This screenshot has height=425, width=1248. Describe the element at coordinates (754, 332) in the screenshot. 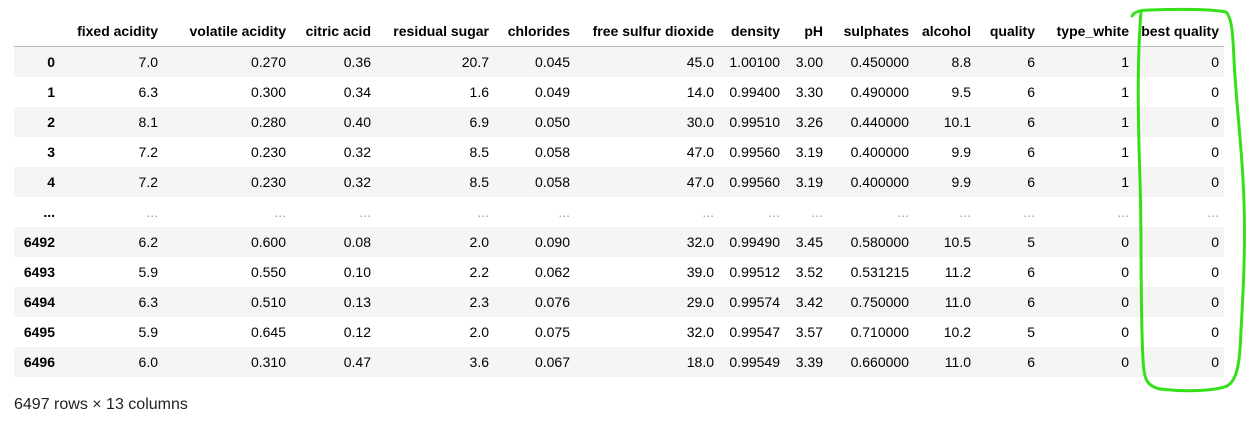

I see `table-cell: 0.99547` at that location.